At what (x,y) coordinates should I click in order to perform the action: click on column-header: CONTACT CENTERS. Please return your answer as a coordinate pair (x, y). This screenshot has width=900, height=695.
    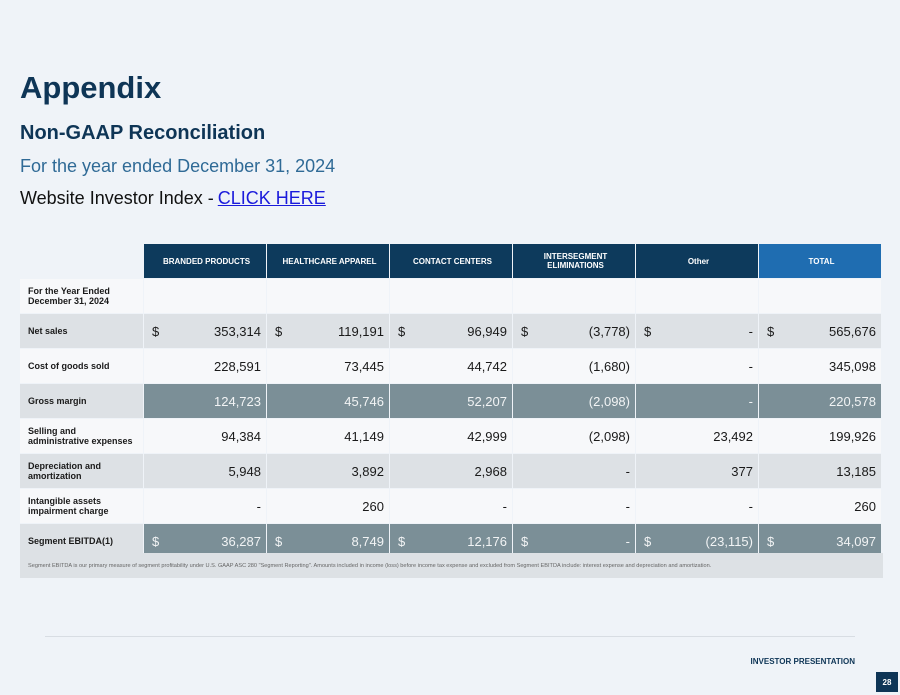
    Looking at the image, I should click on (450, 261).